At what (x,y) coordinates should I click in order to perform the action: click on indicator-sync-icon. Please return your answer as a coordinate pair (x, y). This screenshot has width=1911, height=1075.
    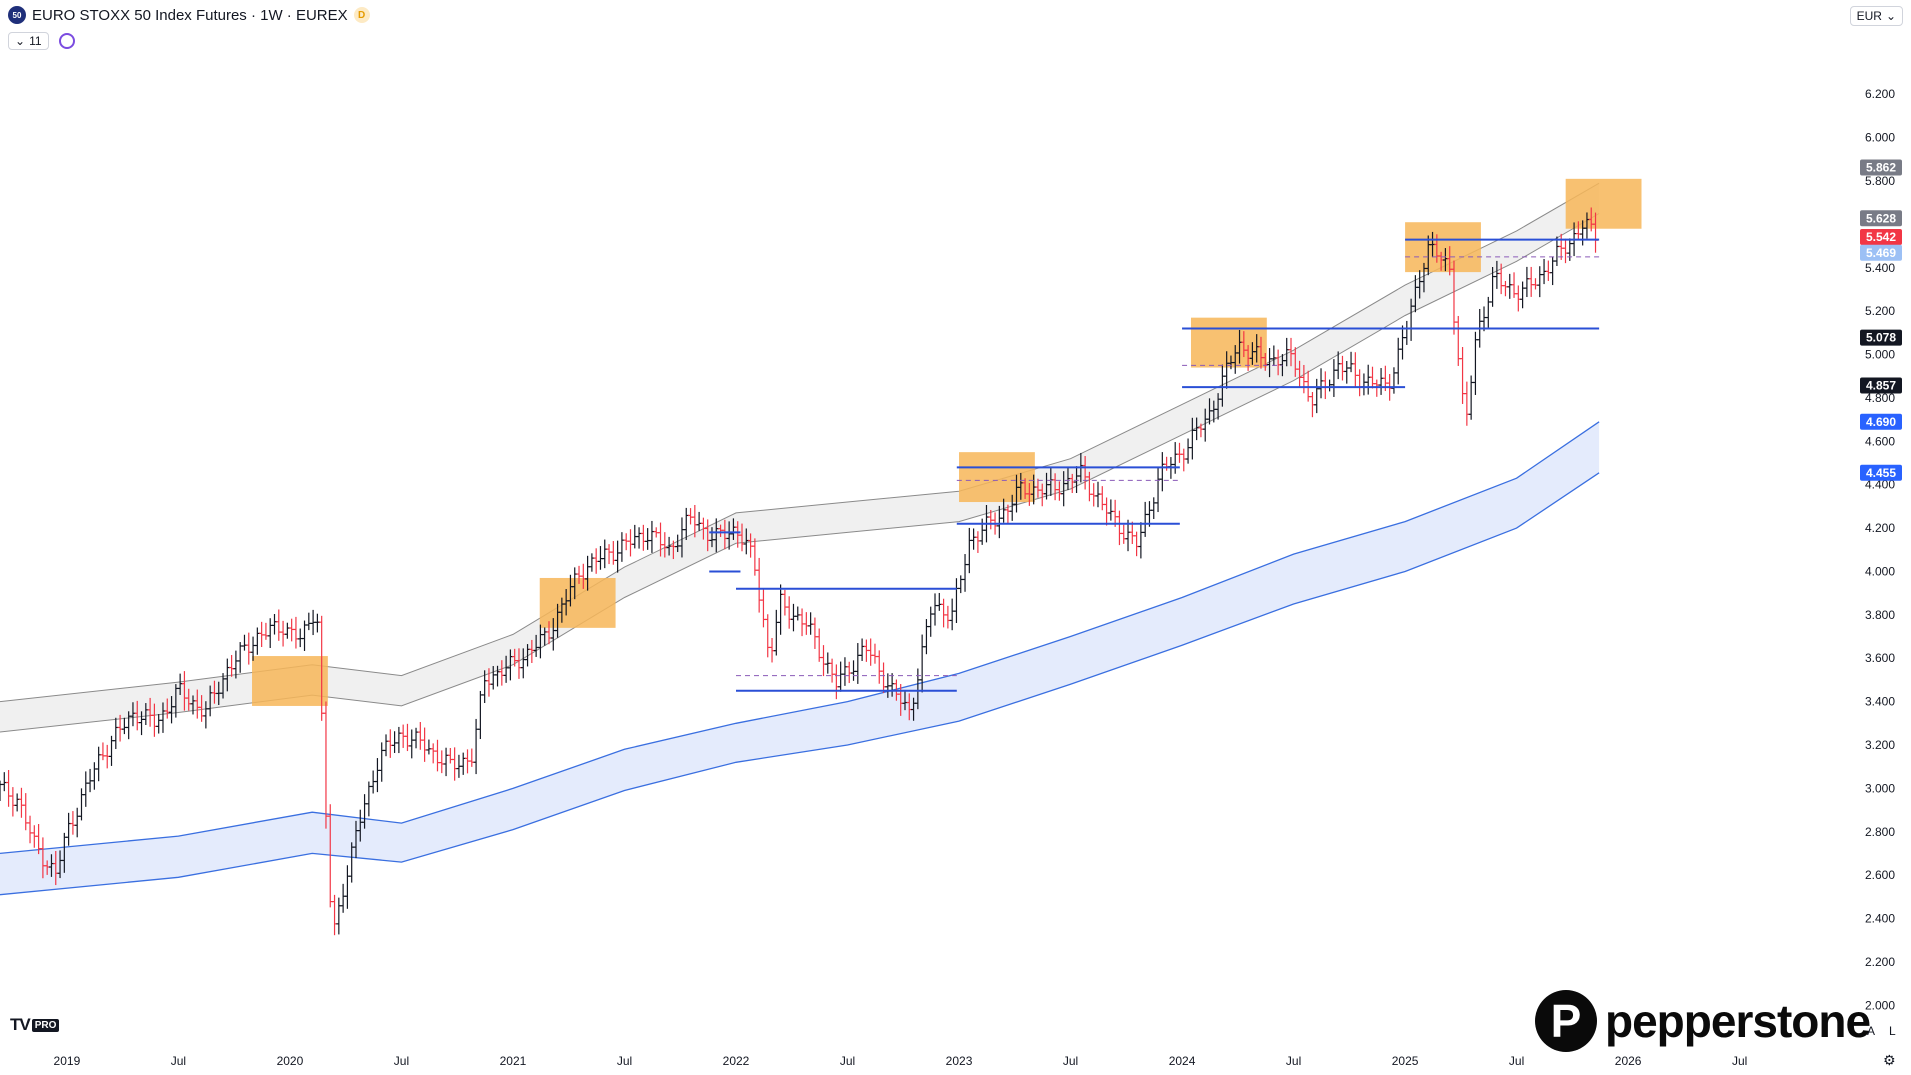
    Looking at the image, I should click on (66, 41).